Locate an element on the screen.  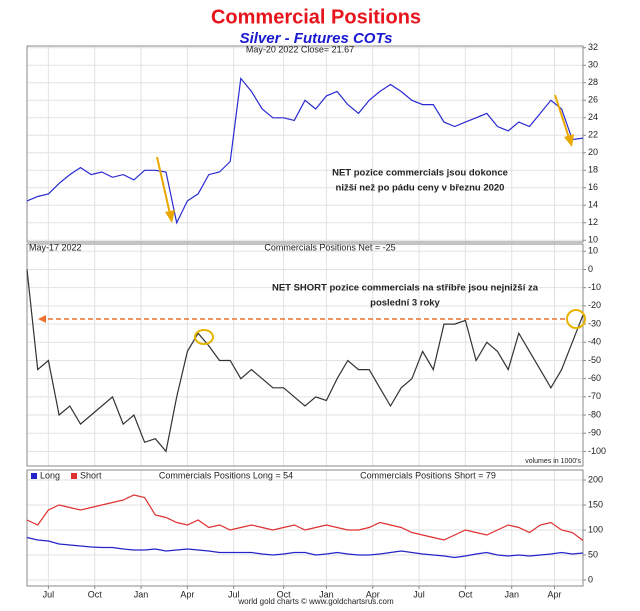
subtitle: Silver - Futures COTs is located at coordinates (316, 38).